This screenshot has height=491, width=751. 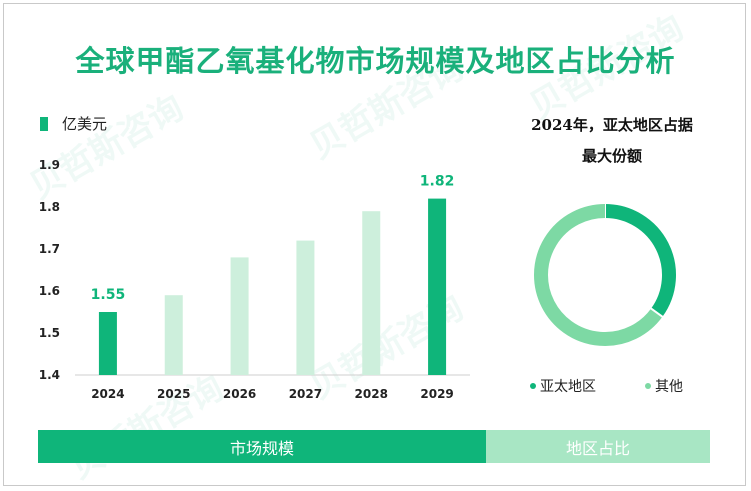 I want to click on data-label-2024: 1.55, so click(x=108, y=295).